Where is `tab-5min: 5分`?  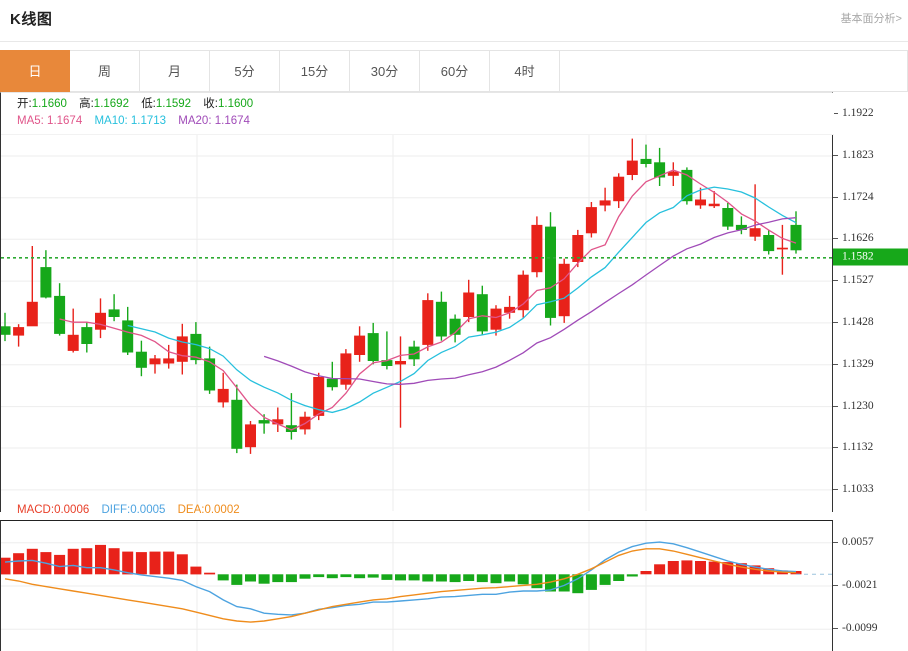 tab-5min: 5分 is located at coordinates (245, 71).